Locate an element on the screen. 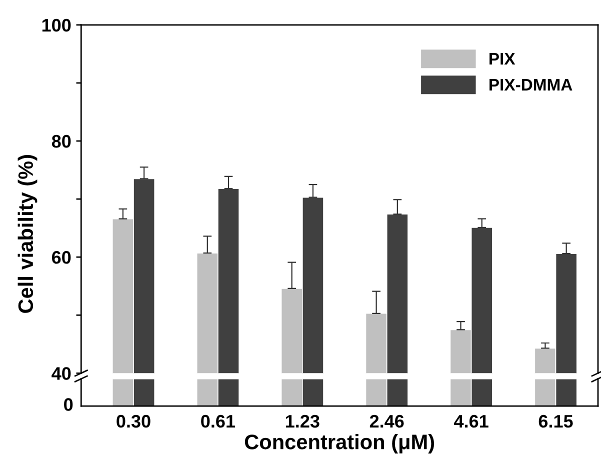  x-tick-label: 2.46 is located at coordinates (387, 421).